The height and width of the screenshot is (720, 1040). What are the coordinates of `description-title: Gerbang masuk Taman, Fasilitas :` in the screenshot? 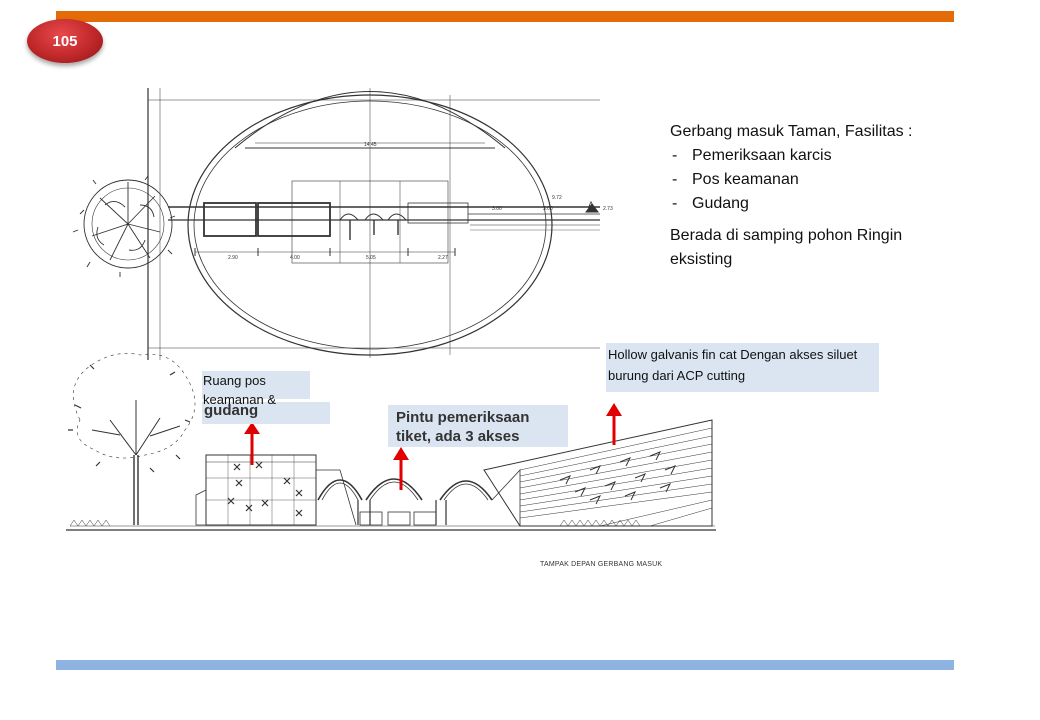 It's located at (791, 131).